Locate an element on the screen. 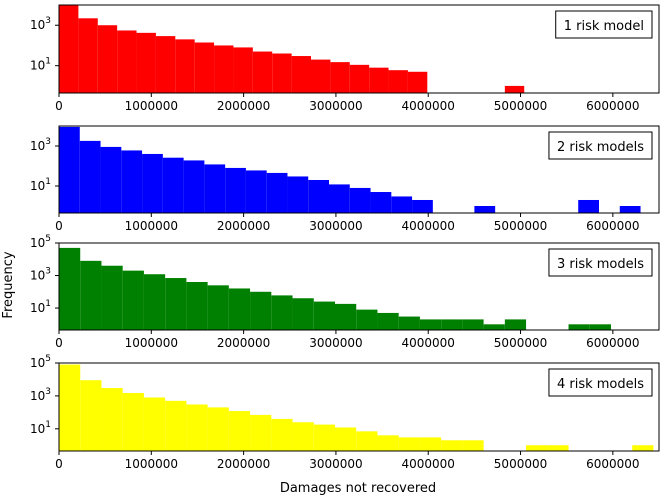 This screenshot has height=498, width=664. legend-label: 4 risk models is located at coordinates (600, 384).